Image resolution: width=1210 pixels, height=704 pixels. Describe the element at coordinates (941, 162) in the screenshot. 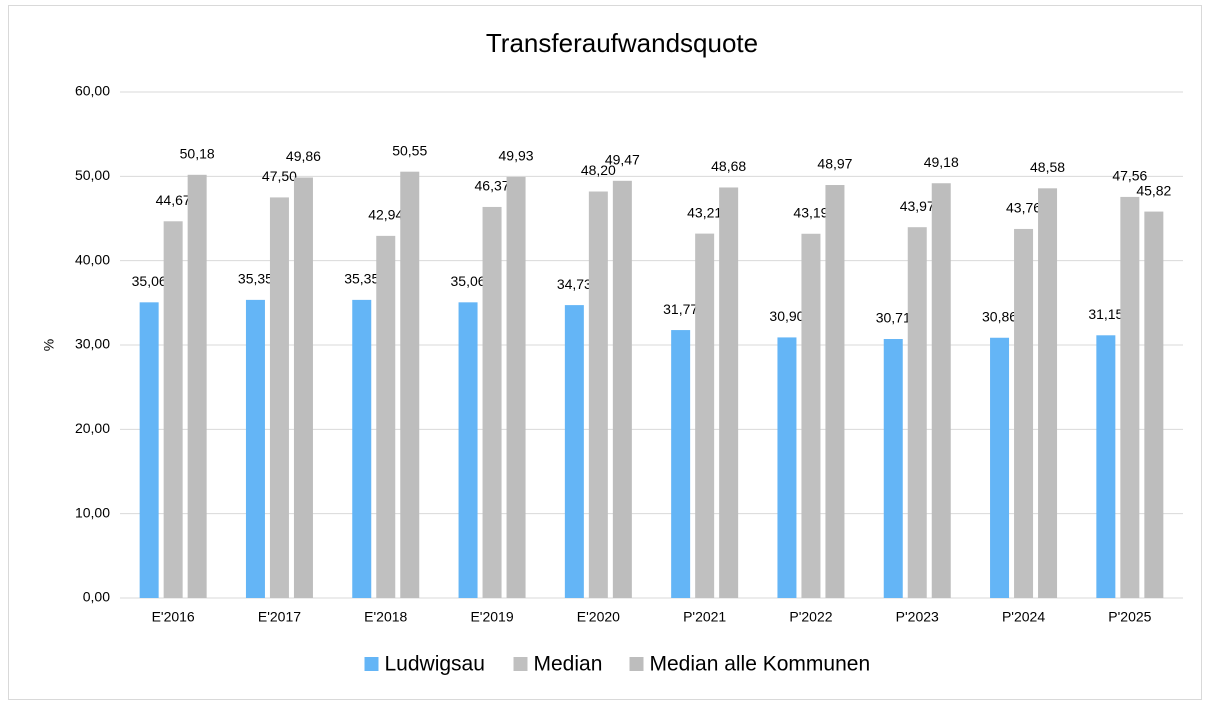

I see `data-label: 49,18` at that location.